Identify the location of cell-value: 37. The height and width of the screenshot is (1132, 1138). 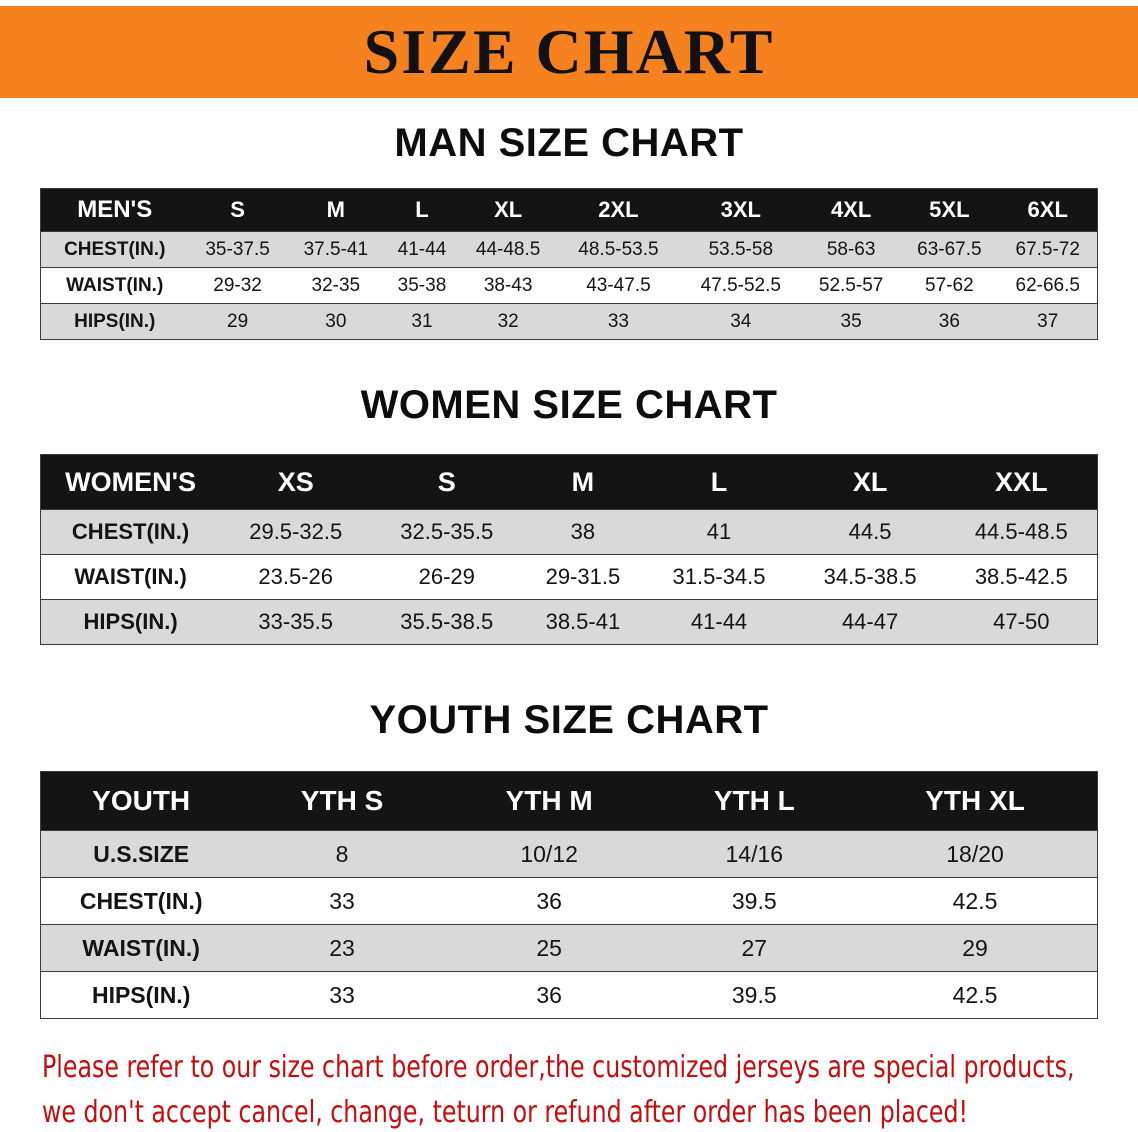
(1048, 321).